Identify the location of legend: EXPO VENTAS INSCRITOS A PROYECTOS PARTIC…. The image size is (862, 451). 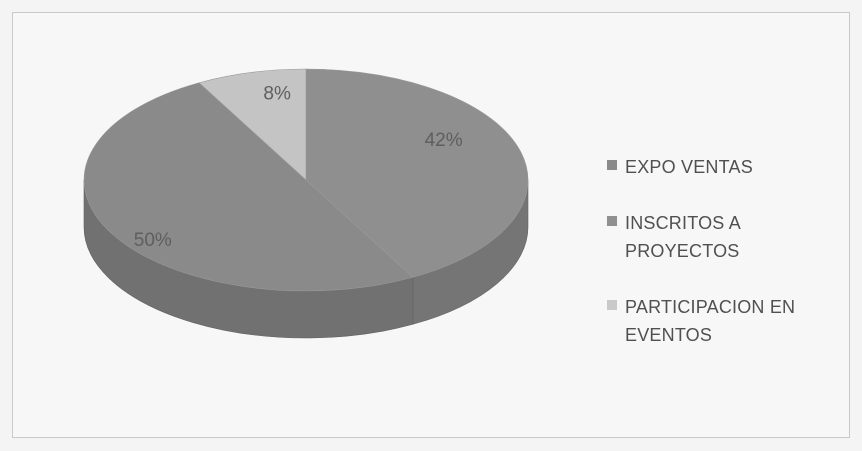
(734, 265).